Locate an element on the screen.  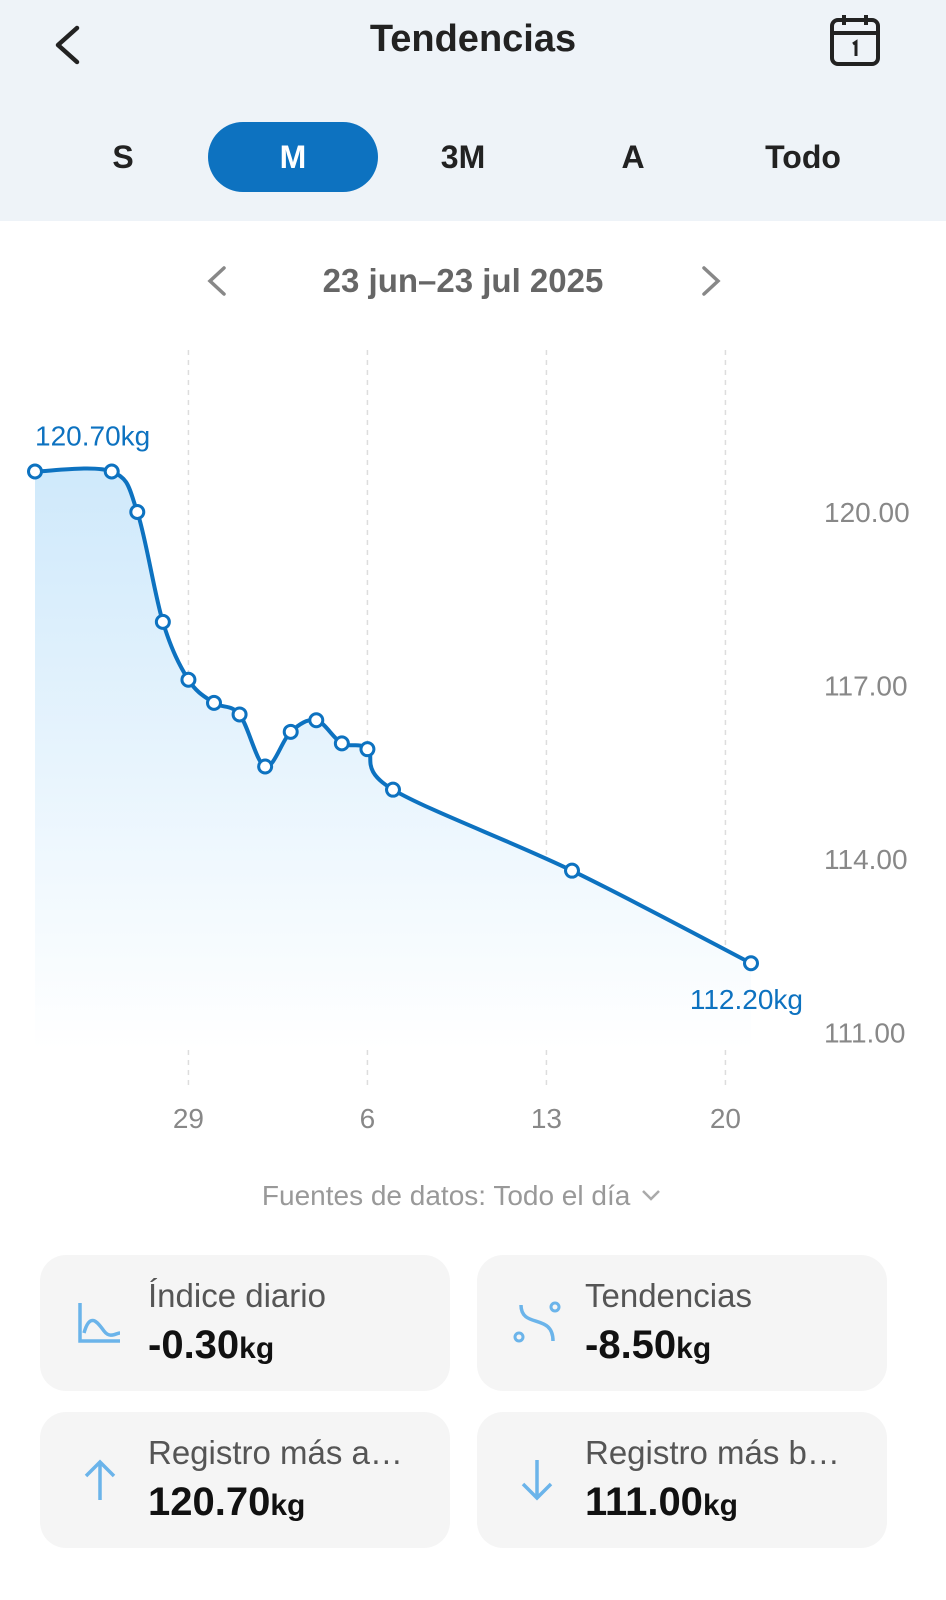
value: -8.50 is located at coordinates (631, 1345).